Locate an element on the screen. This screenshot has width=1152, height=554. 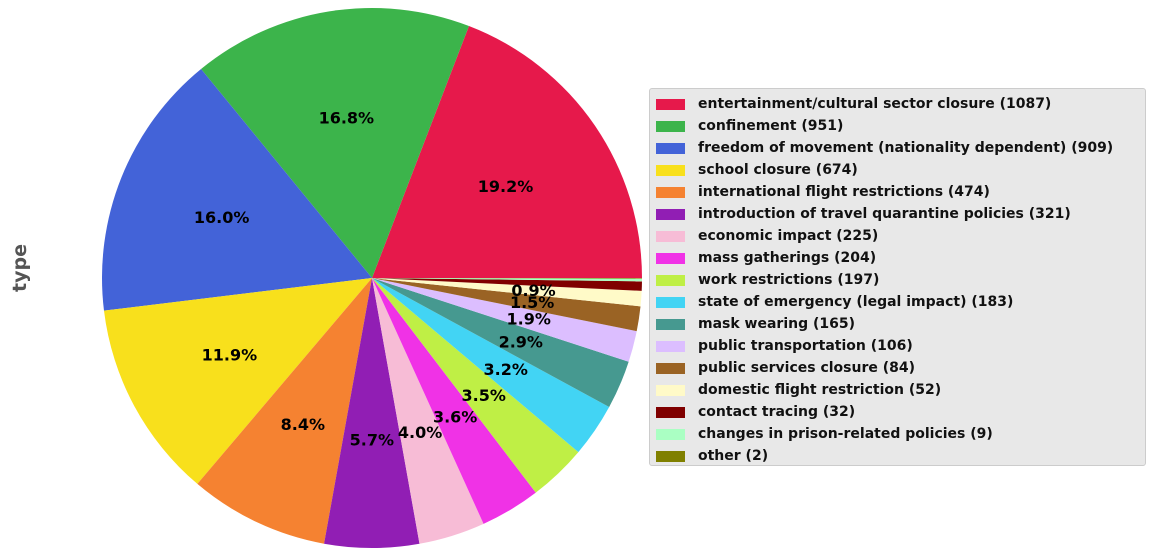
legend-label: confinement (951) is located at coordinates (771, 126).